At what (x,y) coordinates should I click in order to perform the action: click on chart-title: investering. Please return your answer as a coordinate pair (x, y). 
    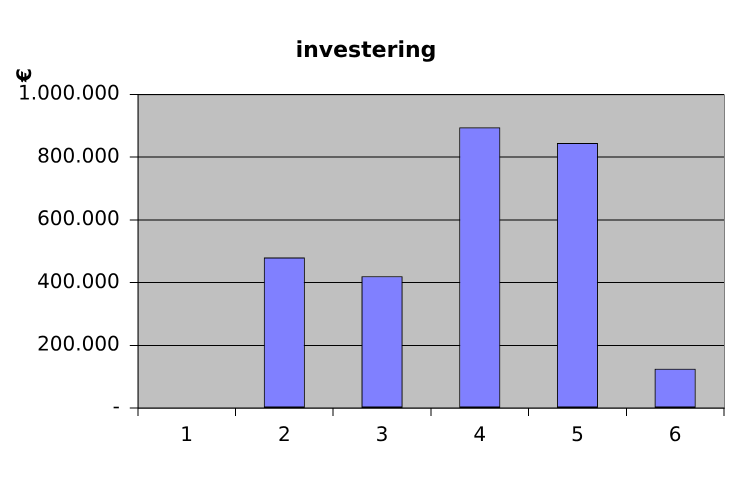
    Looking at the image, I should click on (366, 50).